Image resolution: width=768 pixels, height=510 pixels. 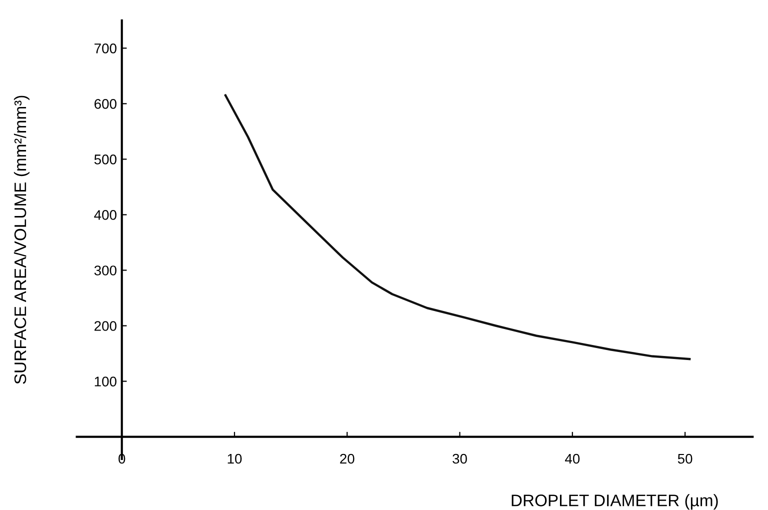 I want to click on x-tick-label: 30, so click(x=459, y=459).